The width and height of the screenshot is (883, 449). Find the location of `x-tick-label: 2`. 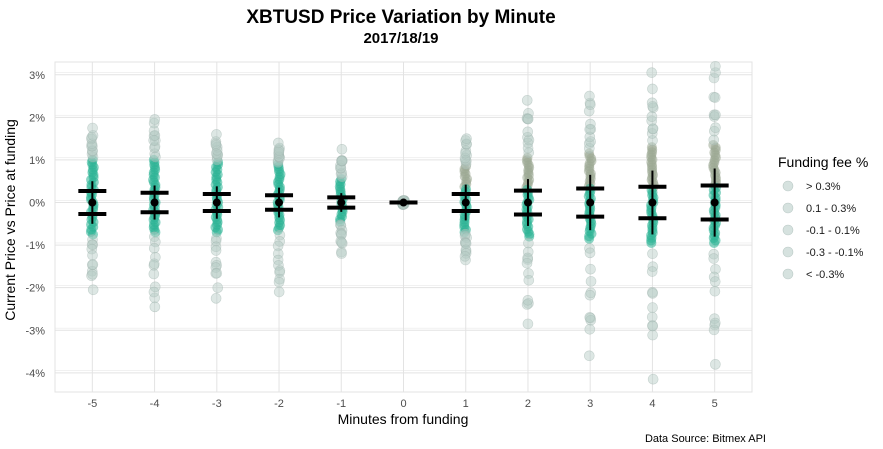

x-tick-label: 2 is located at coordinates (528, 404).